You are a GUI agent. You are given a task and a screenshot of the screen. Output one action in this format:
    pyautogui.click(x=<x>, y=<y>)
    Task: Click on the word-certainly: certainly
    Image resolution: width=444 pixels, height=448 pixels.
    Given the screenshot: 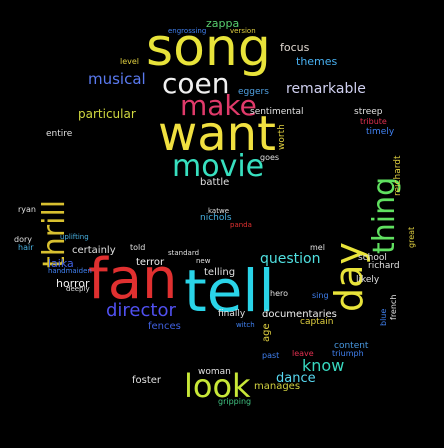 What is the action you would take?
    pyautogui.click(x=94, y=250)
    